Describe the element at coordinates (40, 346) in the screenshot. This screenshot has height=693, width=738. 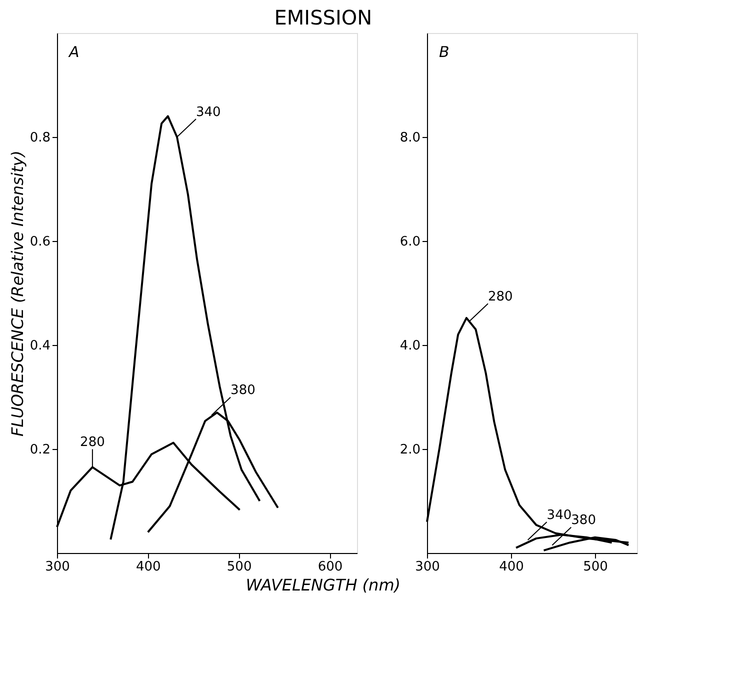
I see `y-tick-label: 0.4` at that location.